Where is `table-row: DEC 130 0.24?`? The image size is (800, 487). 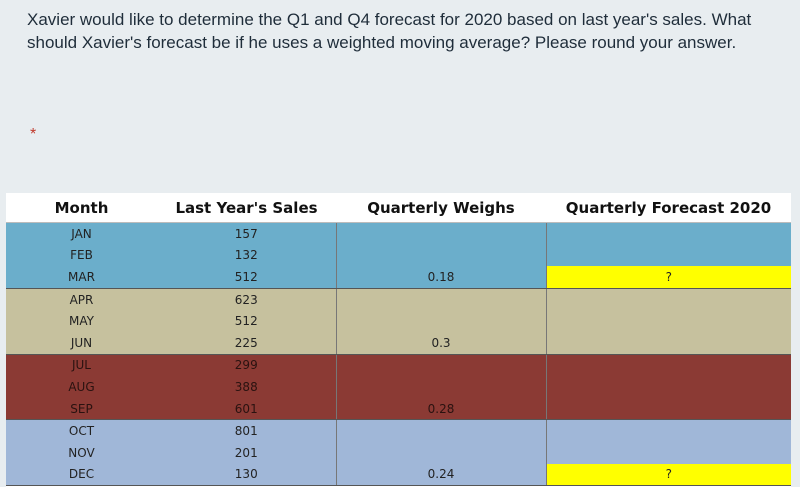 table-row: DEC 130 0.24? is located at coordinates (398, 475).